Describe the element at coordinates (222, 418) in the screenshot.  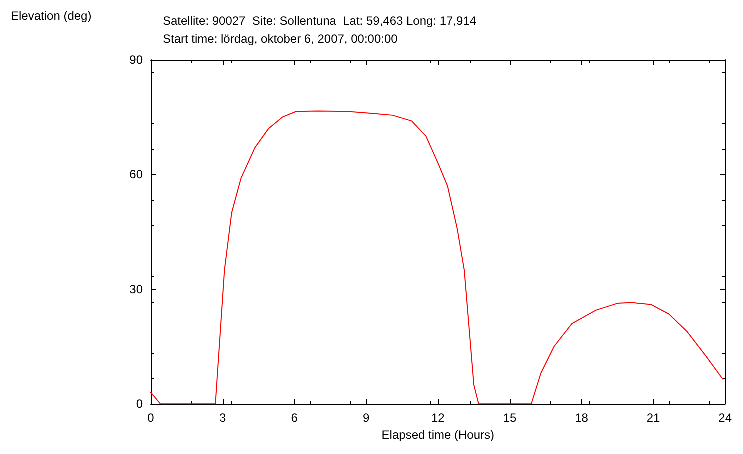
I see `x-tick-label: 3` at that location.